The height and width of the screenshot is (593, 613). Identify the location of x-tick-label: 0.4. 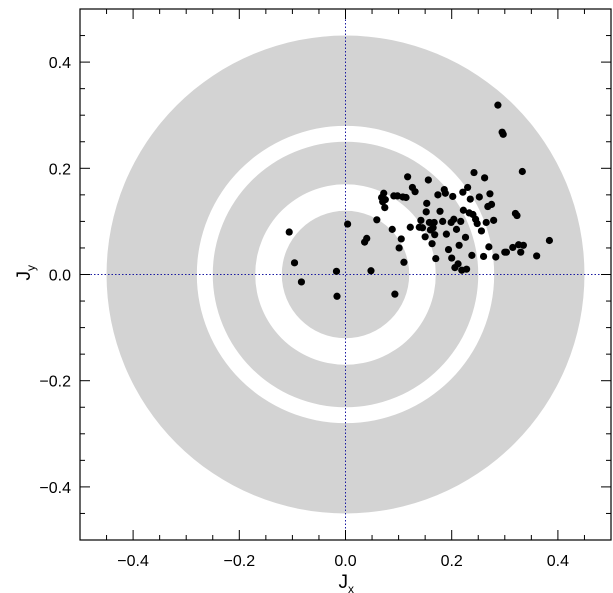
(558, 561).